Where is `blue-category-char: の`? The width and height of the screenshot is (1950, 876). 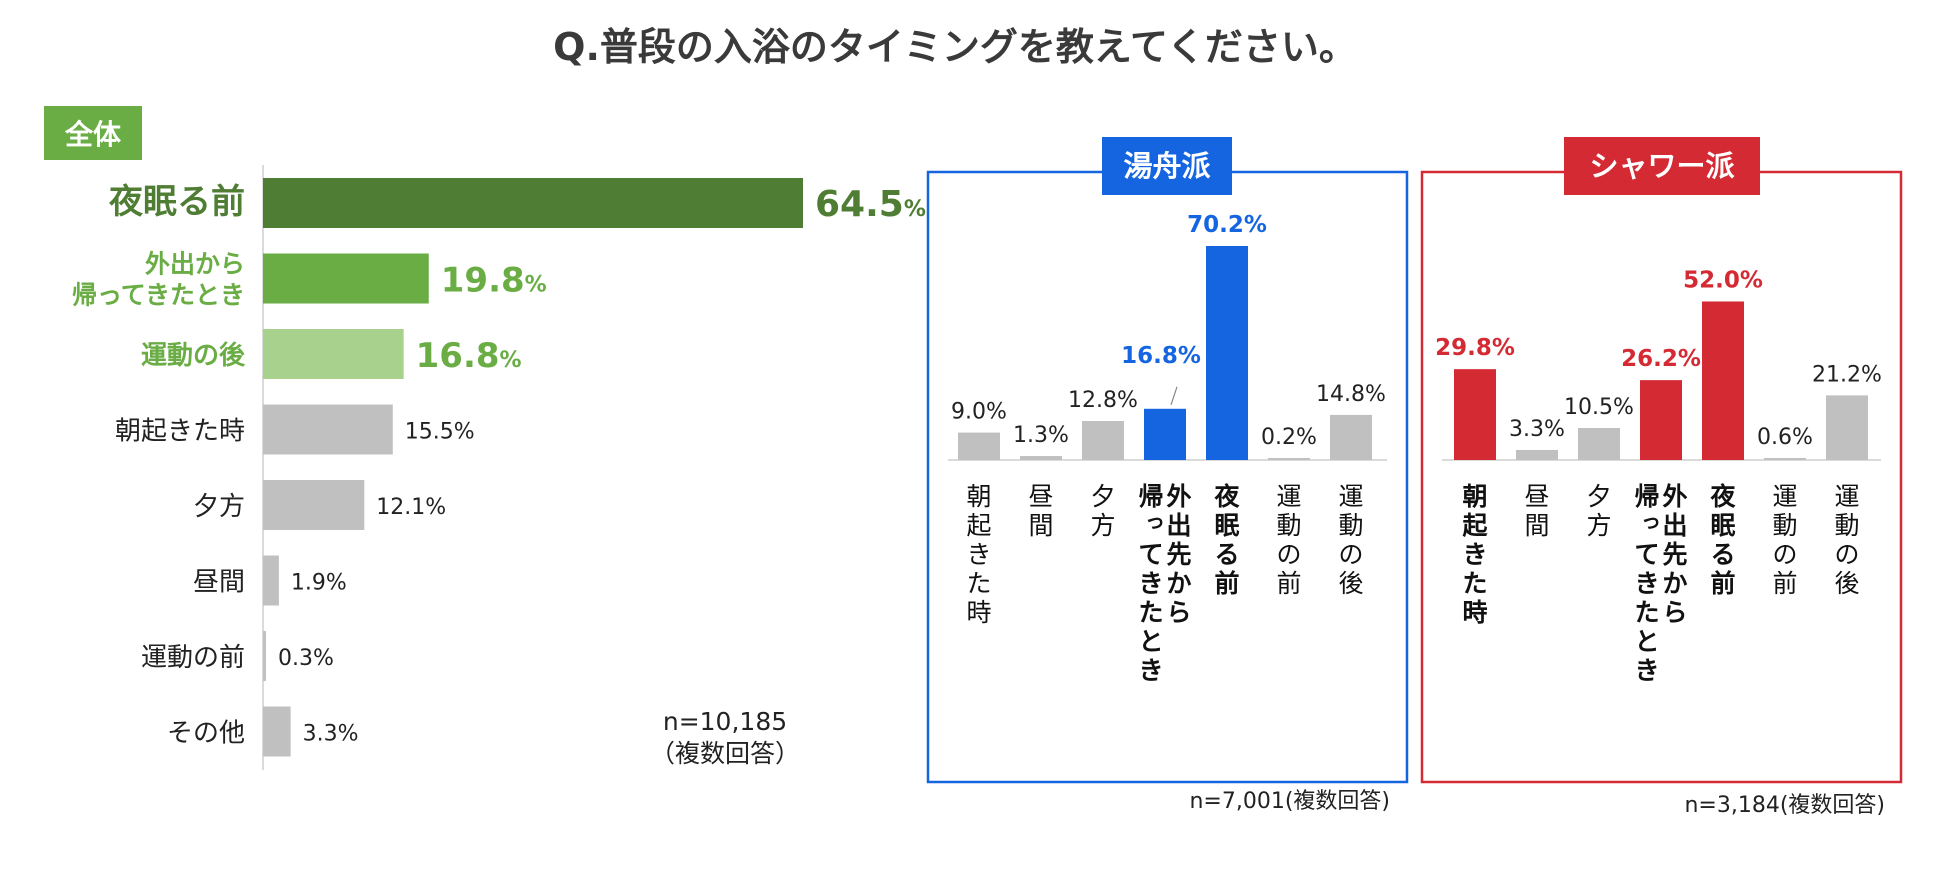
blue-category-char: の is located at coordinates (1350, 554).